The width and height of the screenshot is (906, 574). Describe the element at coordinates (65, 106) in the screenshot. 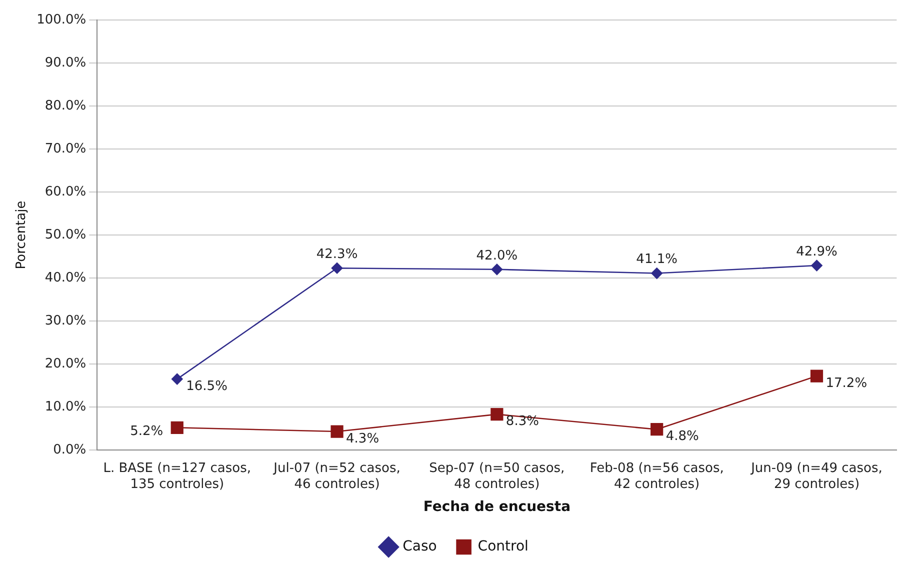

I see `y-tick-label: 80.0%` at that location.